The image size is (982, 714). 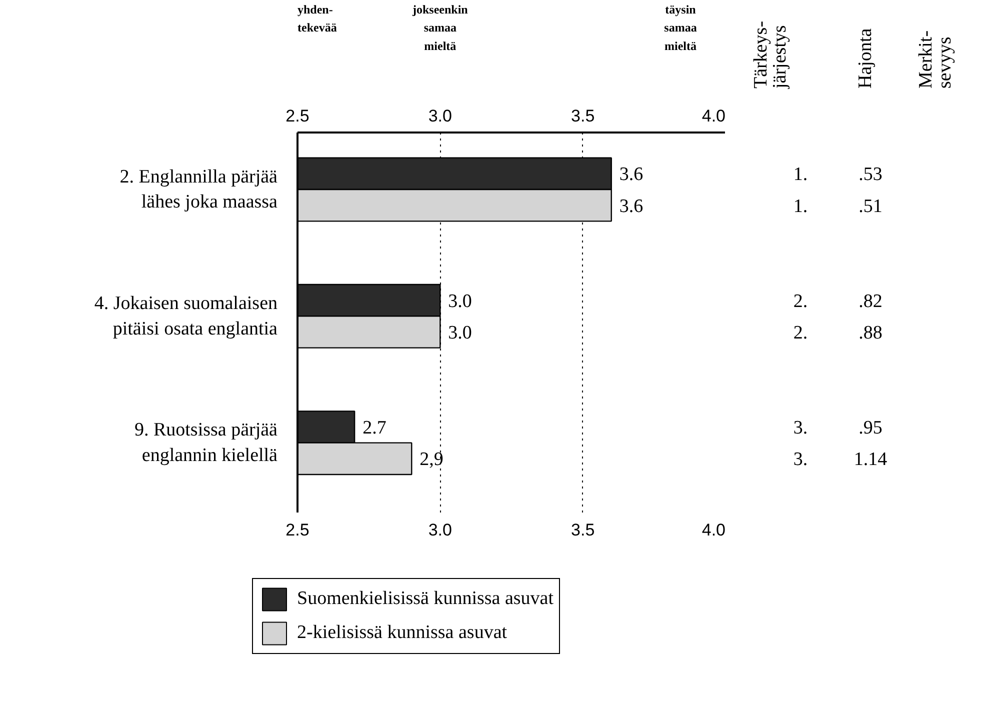 What do you see at coordinates (714, 116) in the screenshot?
I see `x-tick-label: 4.0` at bounding box center [714, 116].